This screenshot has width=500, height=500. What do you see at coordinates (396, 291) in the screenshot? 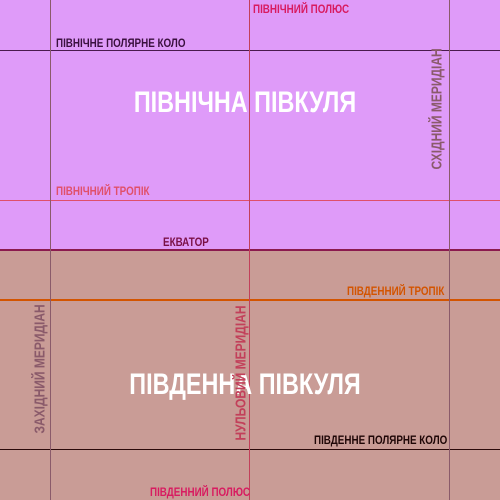
I see `tropic-capricorn-label: ПІВДЕННИЙ ТРОПІК` at bounding box center [396, 291].